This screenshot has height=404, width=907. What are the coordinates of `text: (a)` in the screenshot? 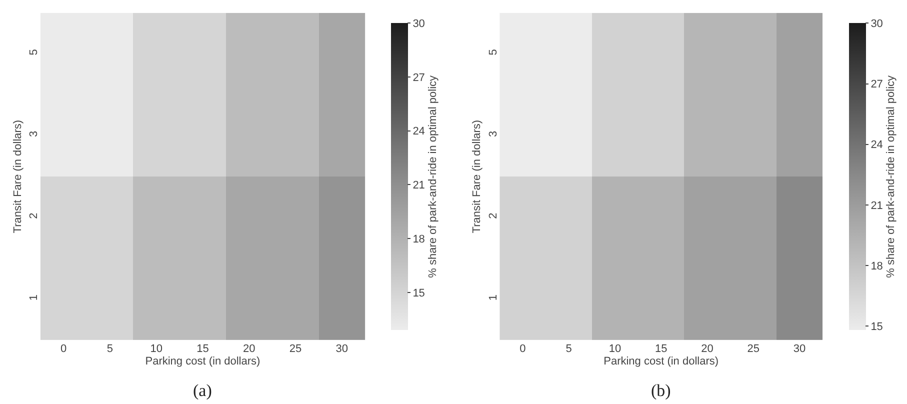 It's located at (202, 390).